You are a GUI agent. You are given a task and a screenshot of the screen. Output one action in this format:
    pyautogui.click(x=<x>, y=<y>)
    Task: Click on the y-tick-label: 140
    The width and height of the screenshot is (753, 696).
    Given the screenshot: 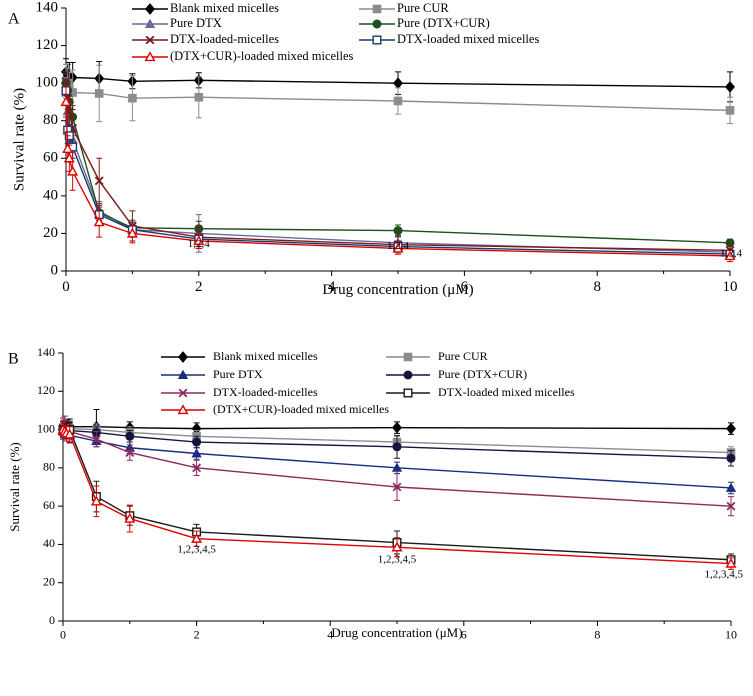 What is the action you would take?
    pyautogui.click(x=46, y=352)
    